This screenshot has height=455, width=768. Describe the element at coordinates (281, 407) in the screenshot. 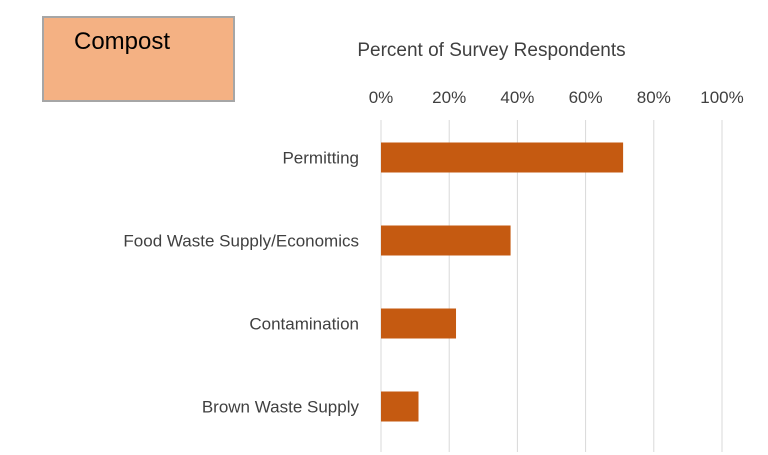

I see `category-label: Brown Waste Supply` at that location.